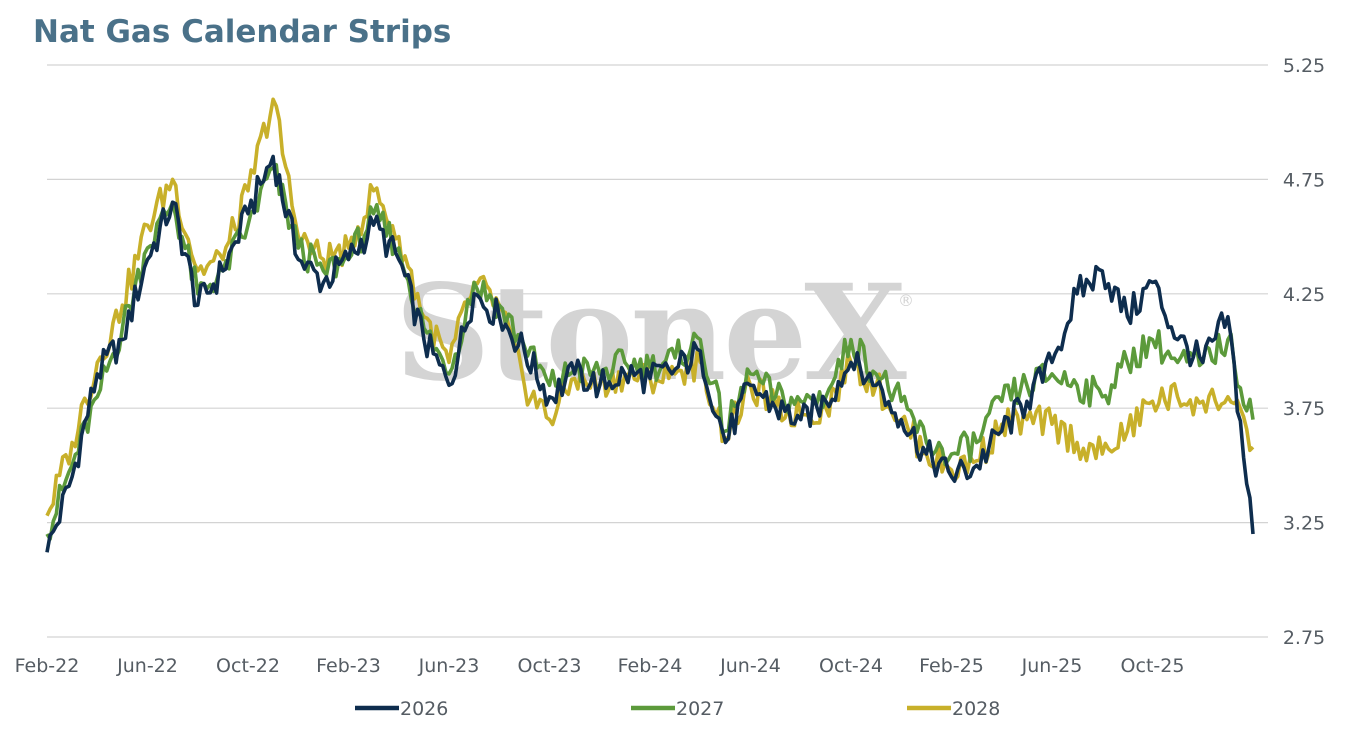 Image resolution: width=1347 pixels, height=730 pixels. What do you see at coordinates (242, 32) in the screenshot?
I see `page-title: Nat Gas Calendar Strips` at bounding box center [242, 32].